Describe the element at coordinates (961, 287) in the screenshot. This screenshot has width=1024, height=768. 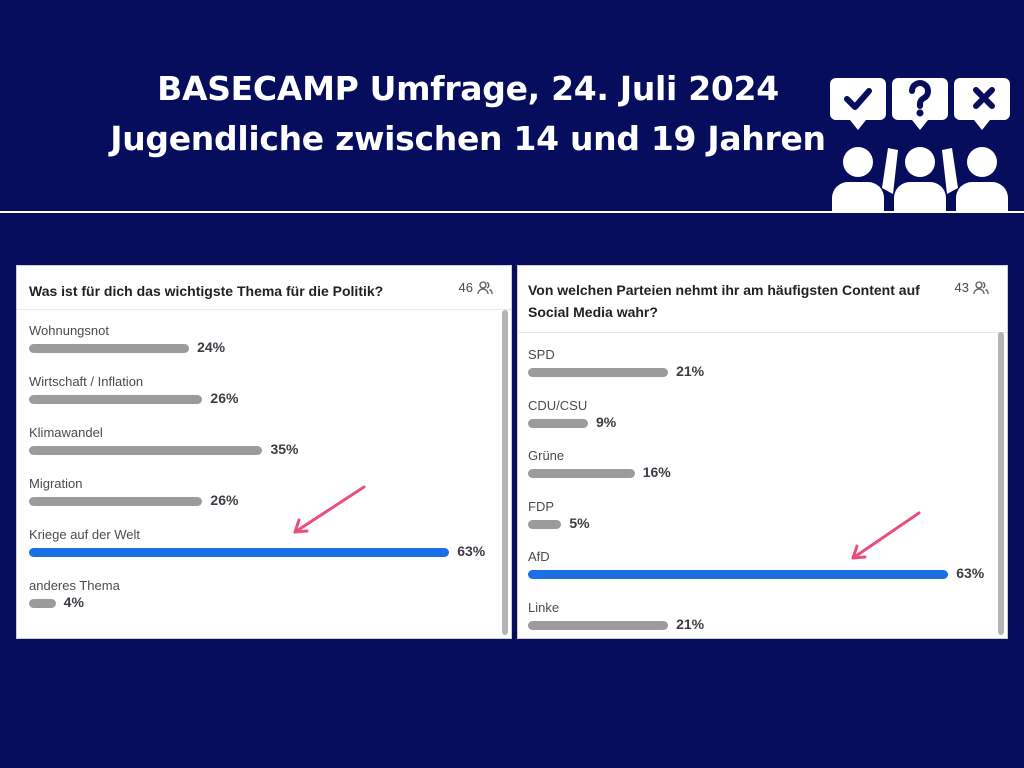
I see `participant-count-value: 43` at that location.